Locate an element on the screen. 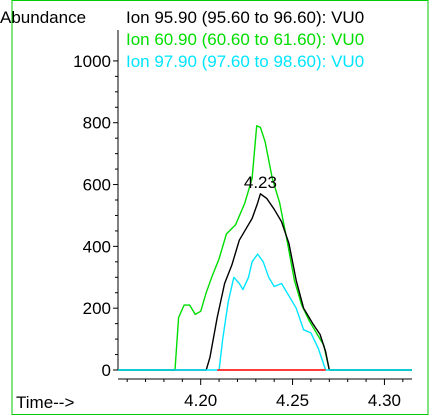 This screenshot has width=432, height=415. x-tick-label: 4.30 is located at coordinates (384, 400).